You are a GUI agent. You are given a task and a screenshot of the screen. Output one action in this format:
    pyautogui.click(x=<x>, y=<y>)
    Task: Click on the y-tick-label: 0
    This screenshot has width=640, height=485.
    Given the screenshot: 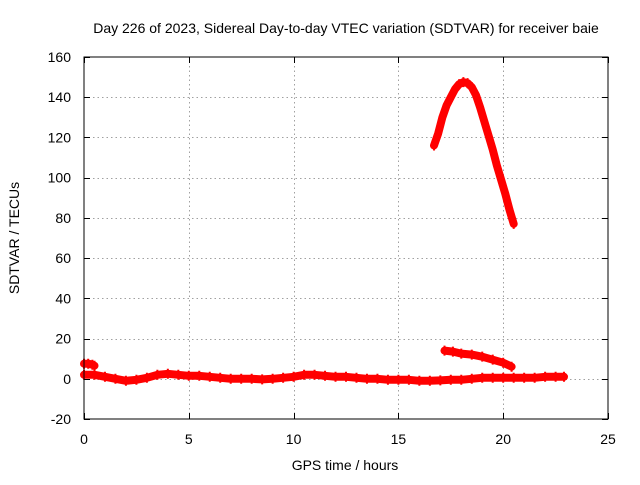 What is the action you would take?
    pyautogui.click(x=67, y=379)
    